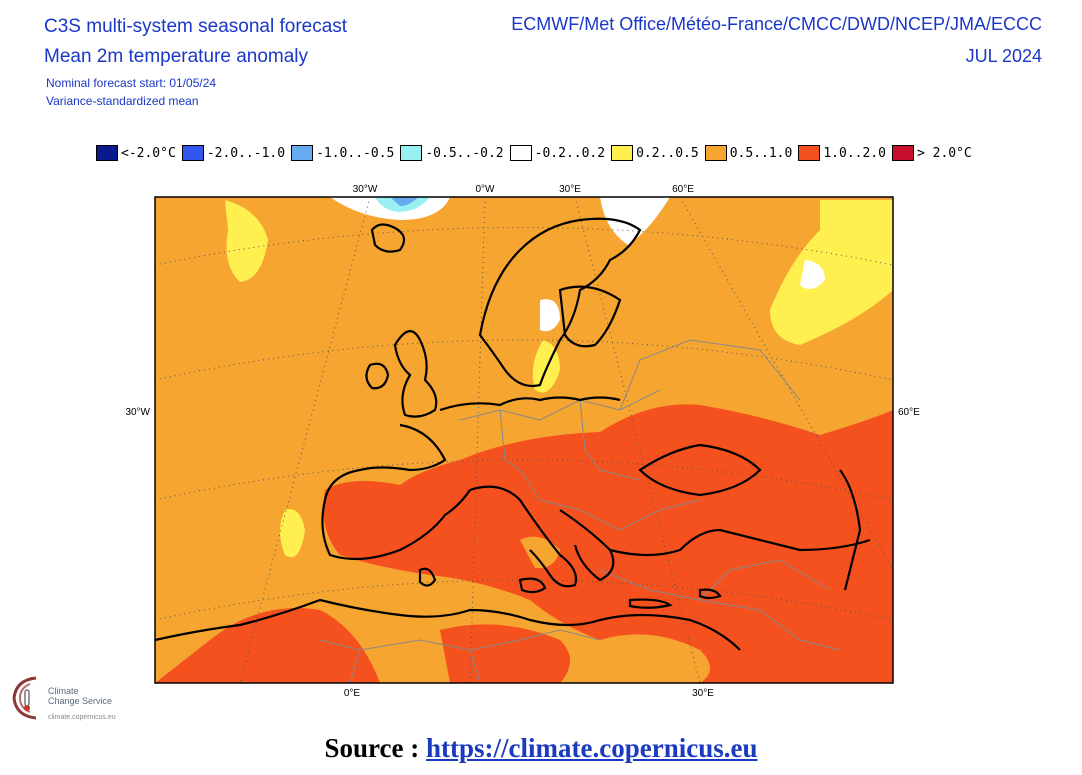  Describe the element at coordinates (375, 748) in the screenshot. I see `source-prefix: Source :` at that location.